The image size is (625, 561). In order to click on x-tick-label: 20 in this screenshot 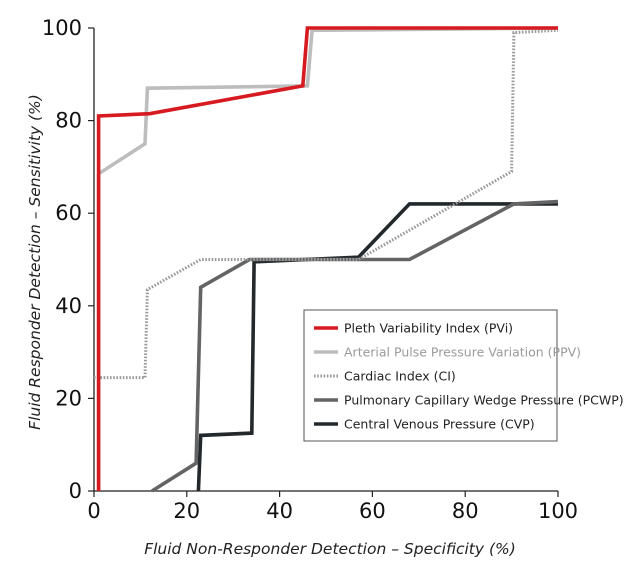, I will do `click(186, 511)`.